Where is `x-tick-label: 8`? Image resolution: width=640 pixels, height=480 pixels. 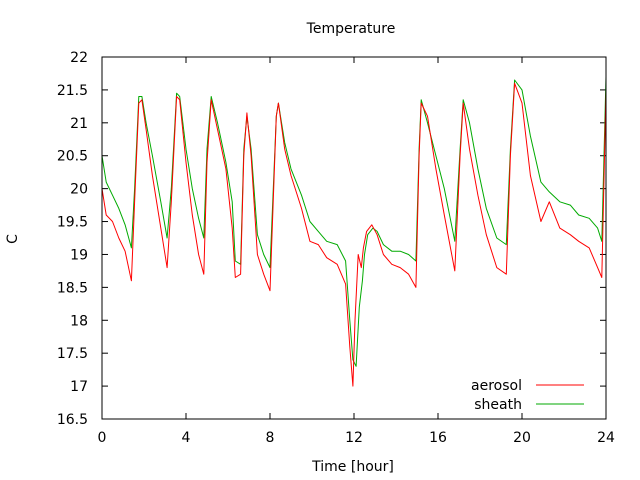
x-tick-label: 8 is located at coordinates (270, 438).